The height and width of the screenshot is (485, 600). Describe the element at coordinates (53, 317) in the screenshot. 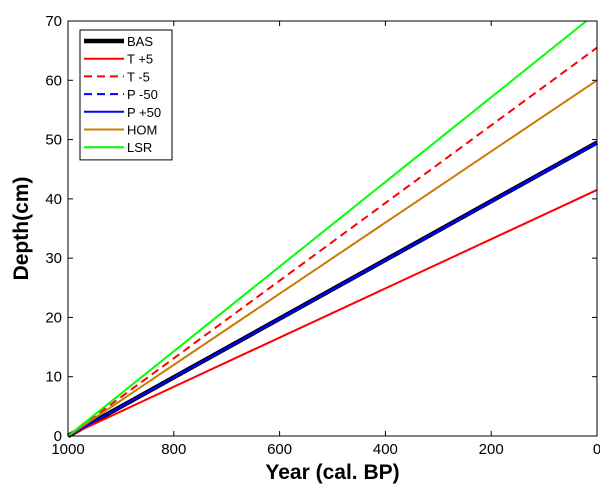

I see `y-tick-label: 20` at that location.